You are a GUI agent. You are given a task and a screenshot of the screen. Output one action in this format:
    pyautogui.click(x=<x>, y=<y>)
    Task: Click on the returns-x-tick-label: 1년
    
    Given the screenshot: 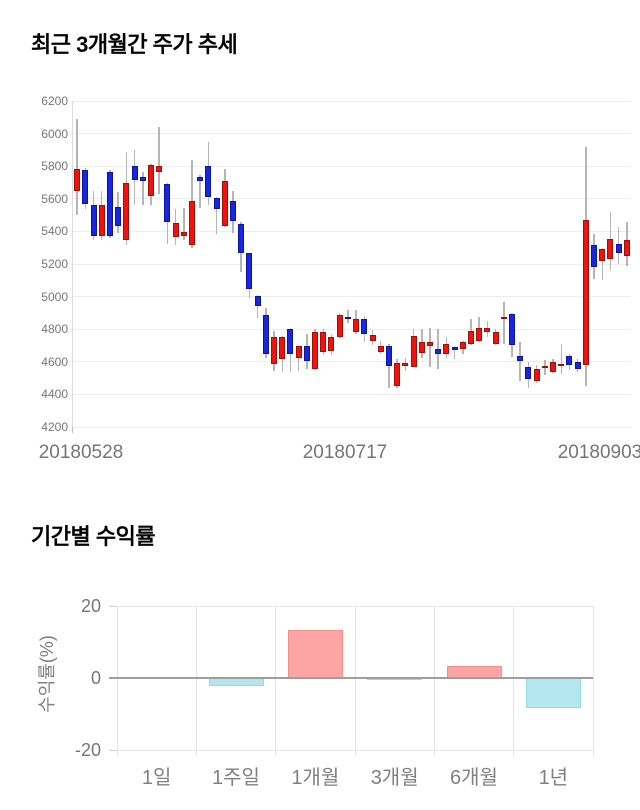 What is the action you would take?
    pyautogui.click(x=553, y=778)
    